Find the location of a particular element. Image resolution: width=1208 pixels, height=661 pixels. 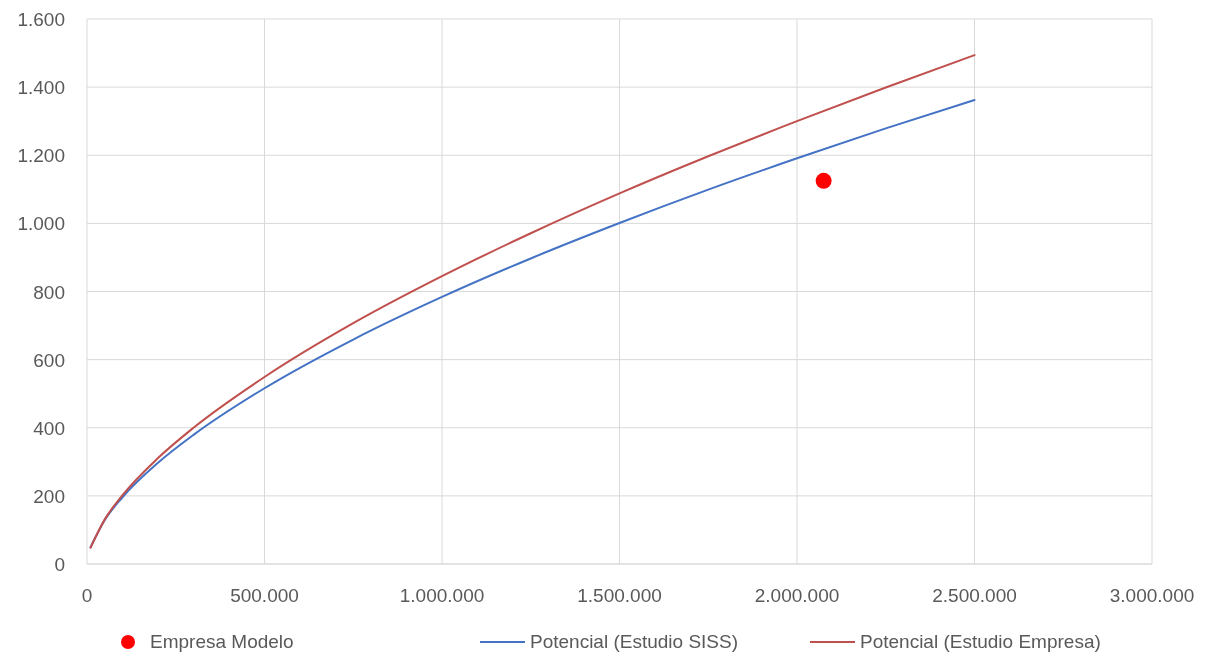

x-tick-label: 0 is located at coordinates (87, 595).